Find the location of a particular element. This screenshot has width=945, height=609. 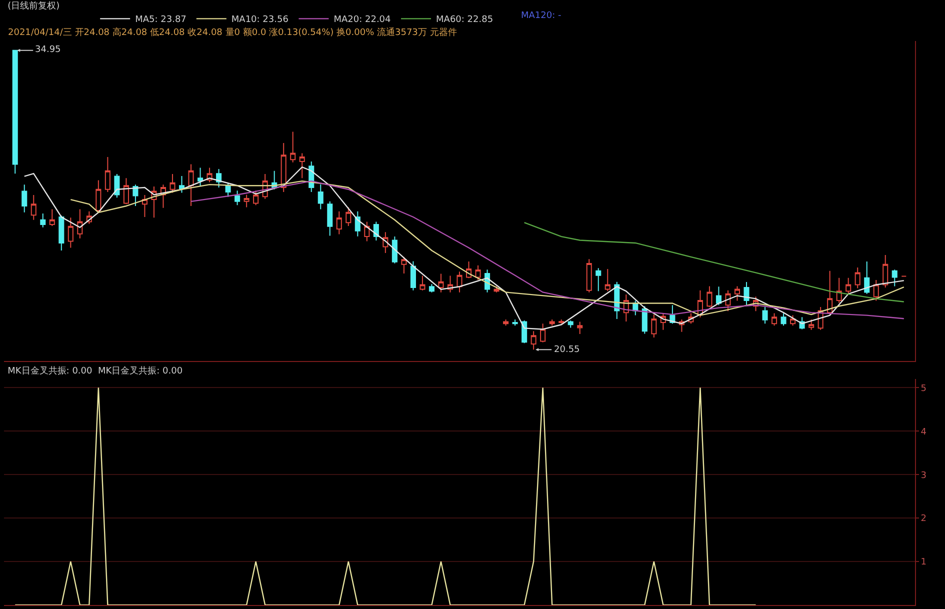

chart-title: (日线前复权) is located at coordinates (34, 6).